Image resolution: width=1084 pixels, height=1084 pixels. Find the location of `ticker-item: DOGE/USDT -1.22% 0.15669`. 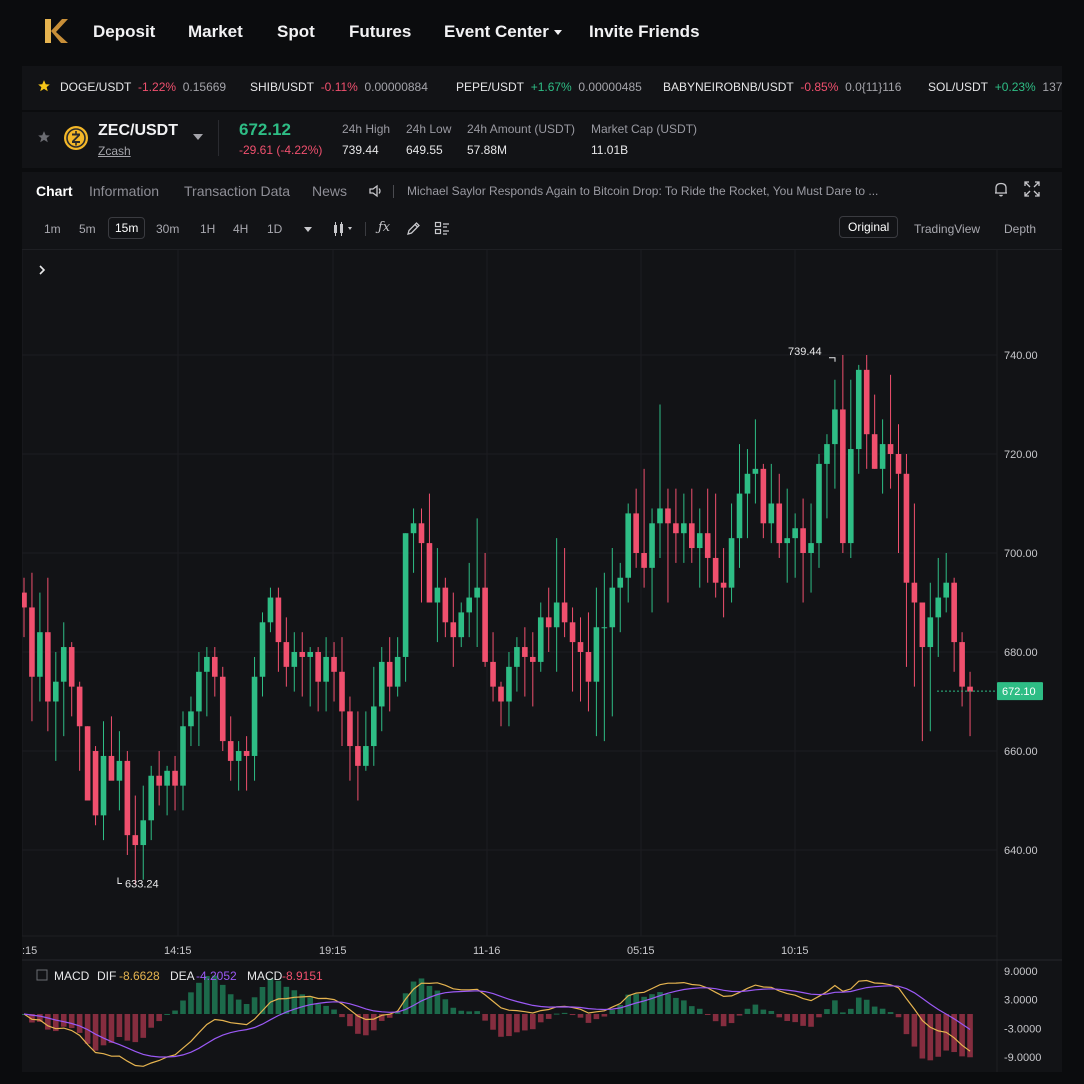

ticker-item: DOGE/USDT -1.22% 0.15669 is located at coordinates (143, 87).